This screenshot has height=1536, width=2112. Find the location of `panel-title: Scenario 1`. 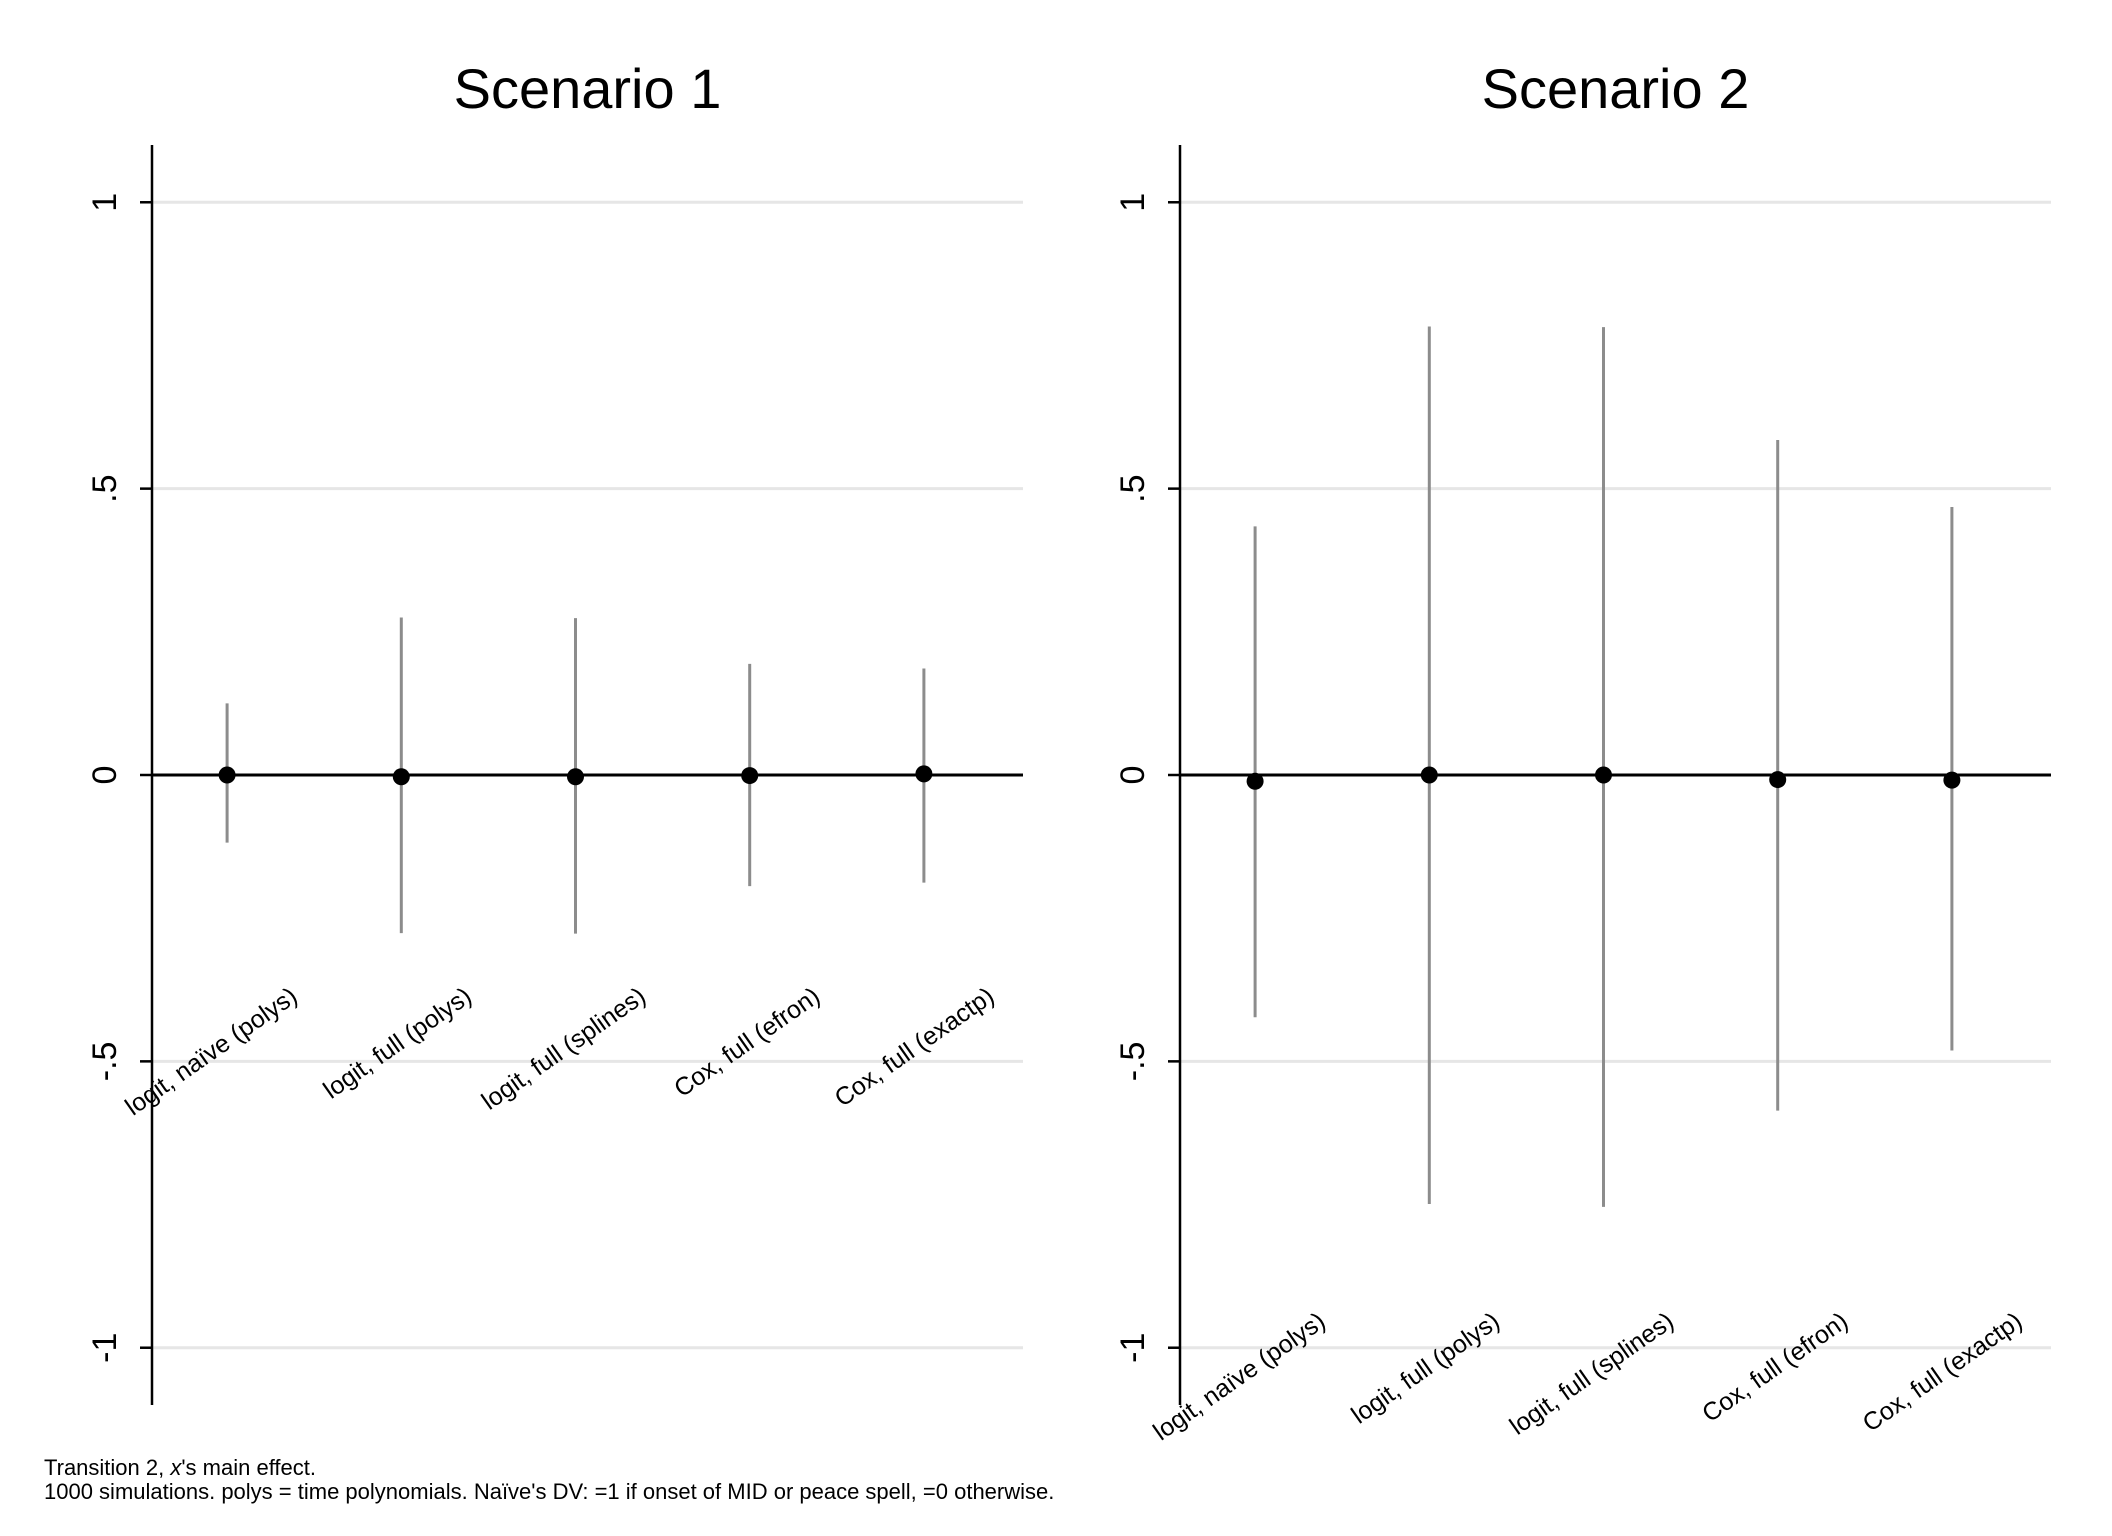

panel-title: Scenario 1 is located at coordinates (588, 88).